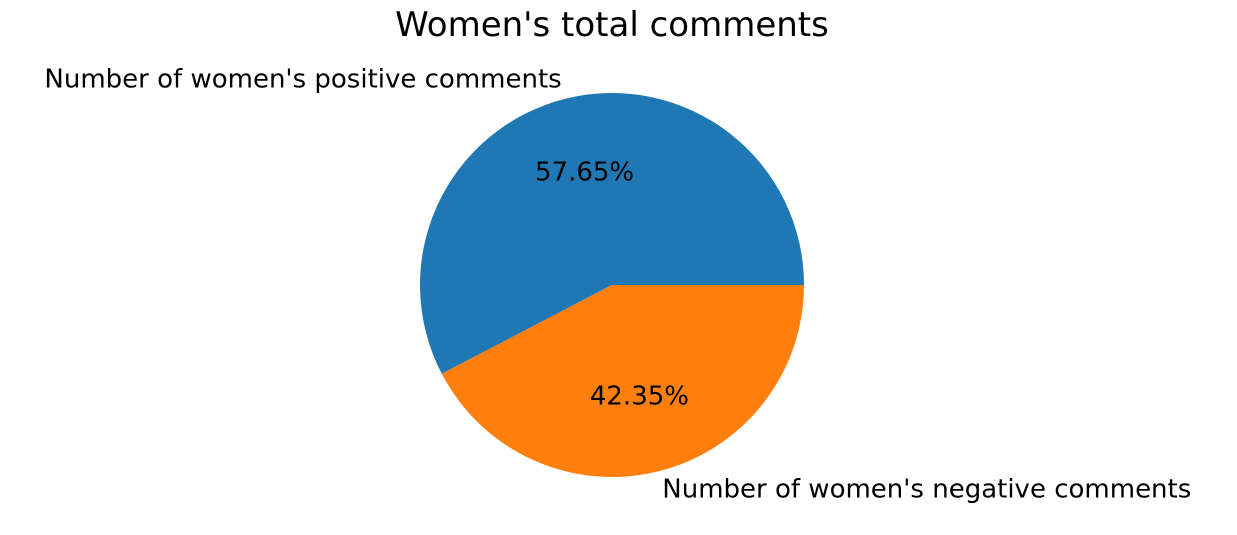 The image size is (1237, 535). What do you see at coordinates (584, 173) in the screenshot?
I see `pie-pct-label-1: 57.65%` at bounding box center [584, 173].